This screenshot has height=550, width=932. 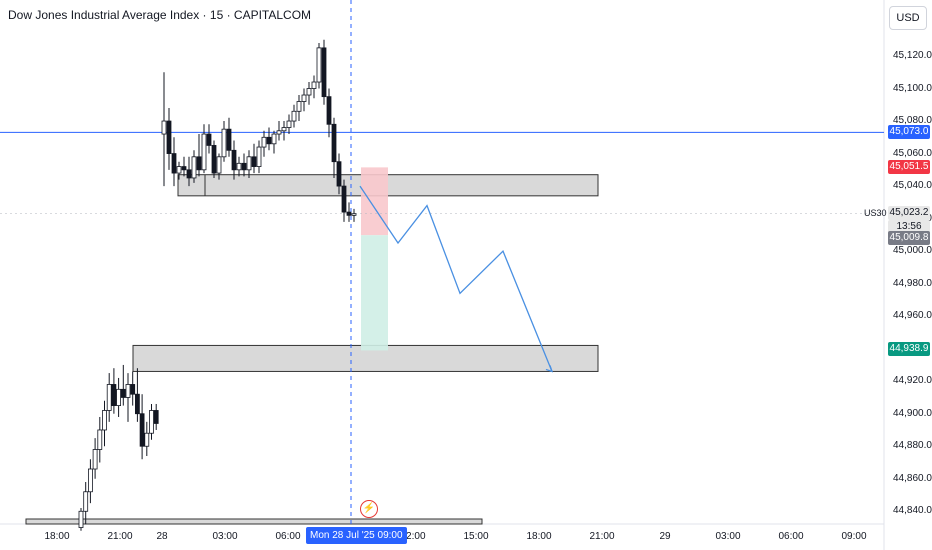 I want to click on price-tick-label: 45,100.0, so click(x=912, y=88).